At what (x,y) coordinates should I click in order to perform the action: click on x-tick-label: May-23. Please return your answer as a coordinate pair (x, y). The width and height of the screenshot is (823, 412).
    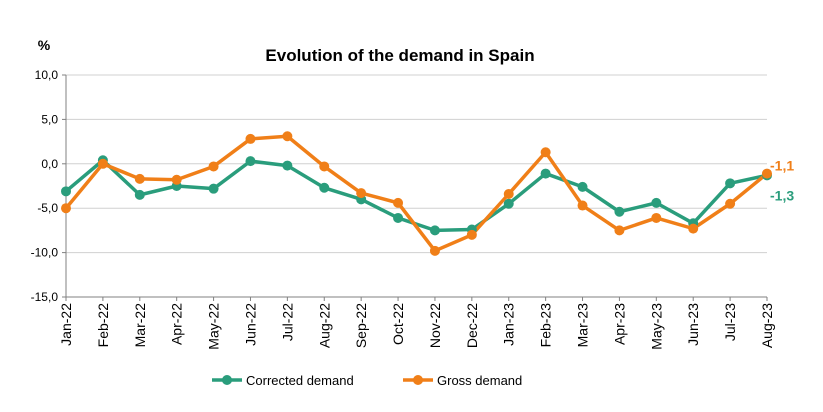
    Looking at the image, I should click on (656, 326).